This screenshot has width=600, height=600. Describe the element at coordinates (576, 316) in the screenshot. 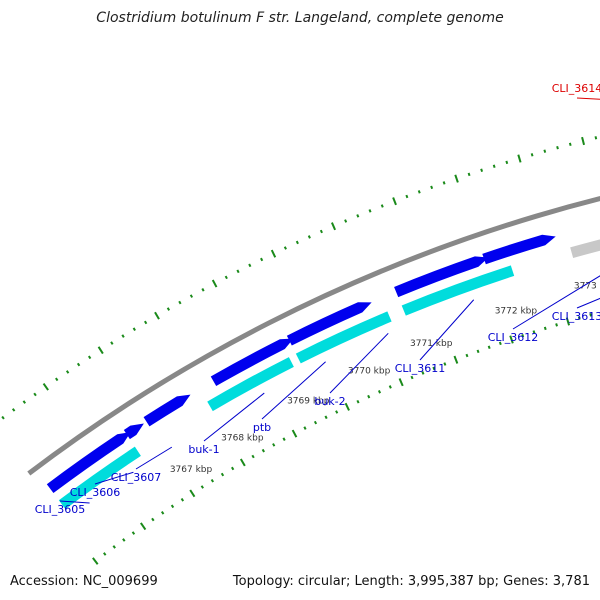

I see `gene-label: CLI_3613` at that location.